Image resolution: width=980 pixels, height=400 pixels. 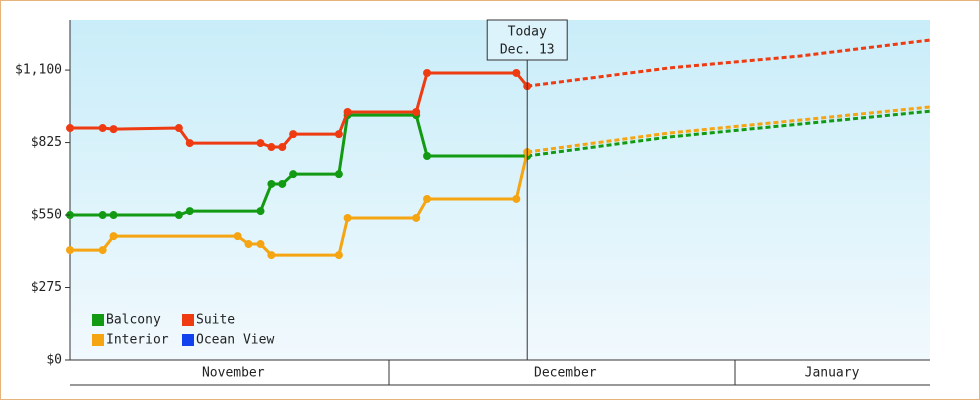 What do you see at coordinates (565, 373) in the screenshot?
I see `x-tick-label: December` at bounding box center [565, 373].